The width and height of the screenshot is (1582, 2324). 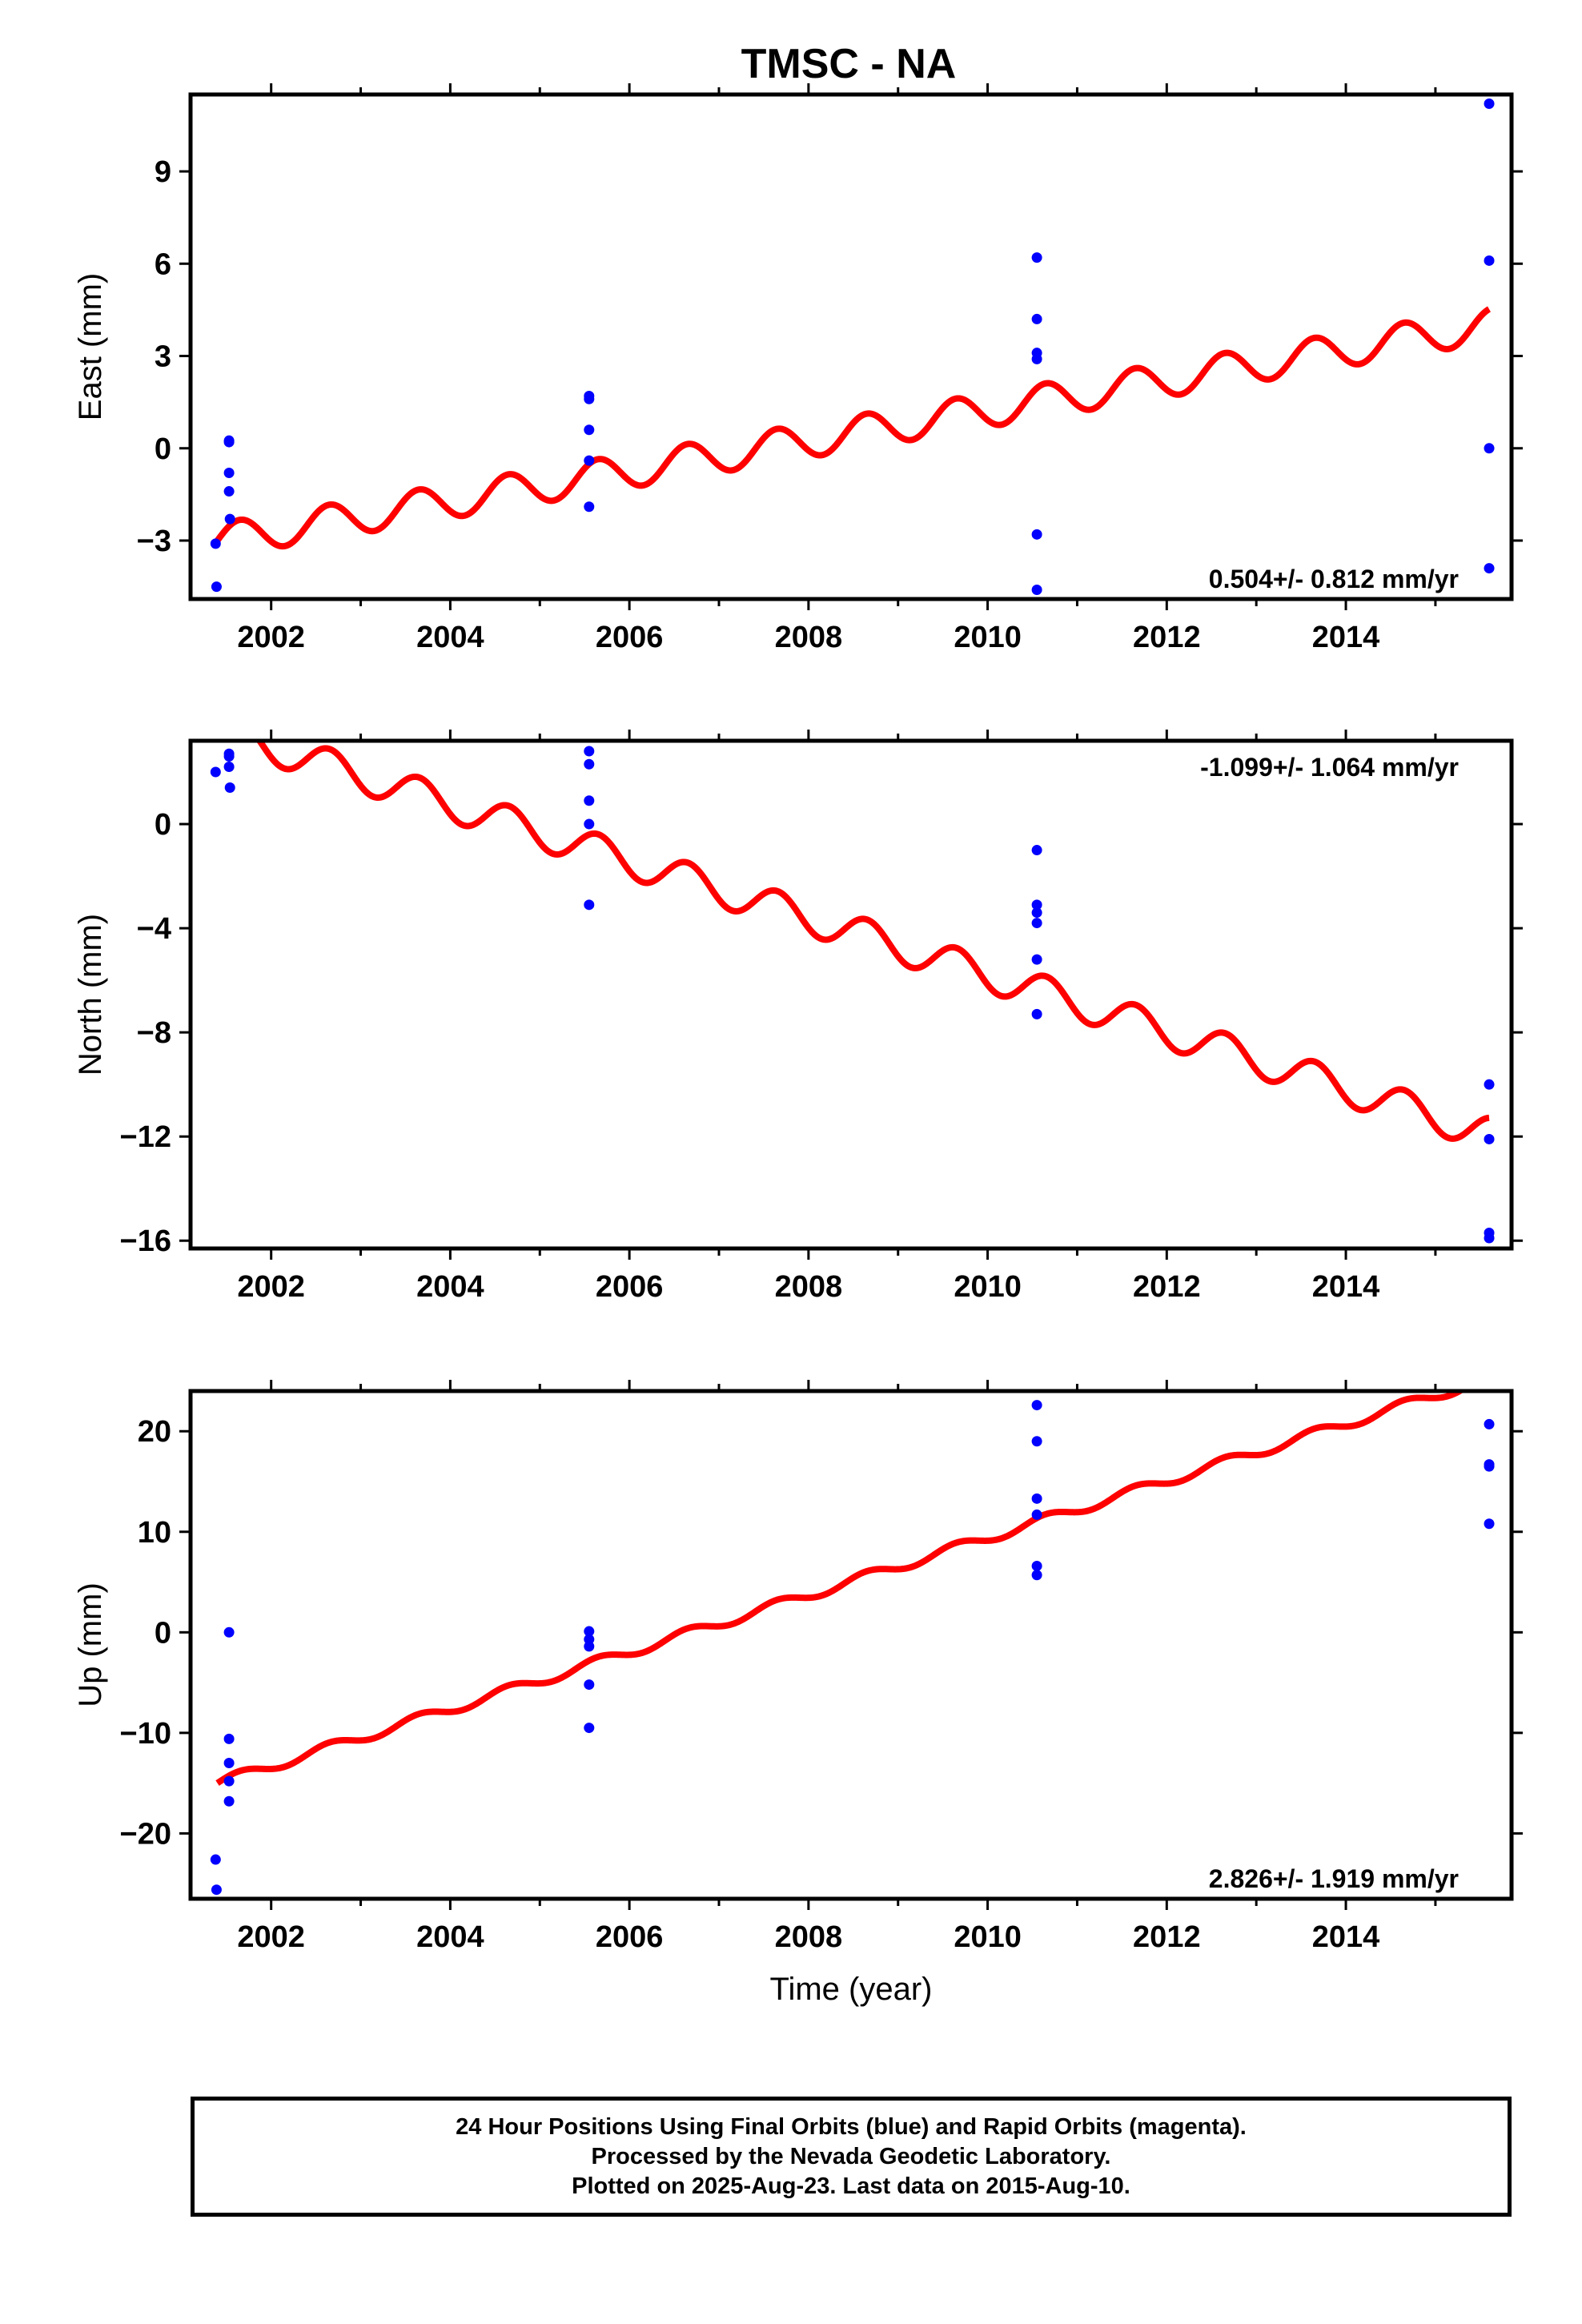 What do you see at coordinates (145, 1241) in the screenshot?
I see `north-y-tick-label: −16` at bounding box center [145, 1241].